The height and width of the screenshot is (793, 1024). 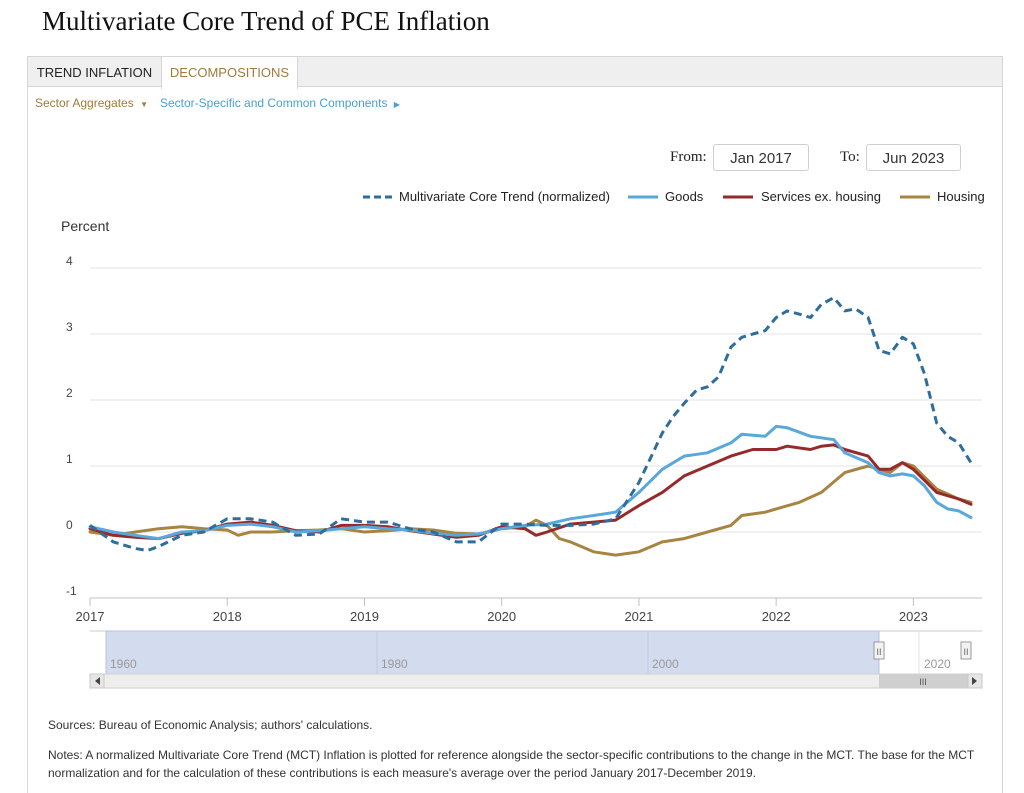 What do you see at coordinates (266, 21) in the screenshot?
I see `page-title: Multivariate Core Trend of PCE Inflation` at bounding box center [266, 21].